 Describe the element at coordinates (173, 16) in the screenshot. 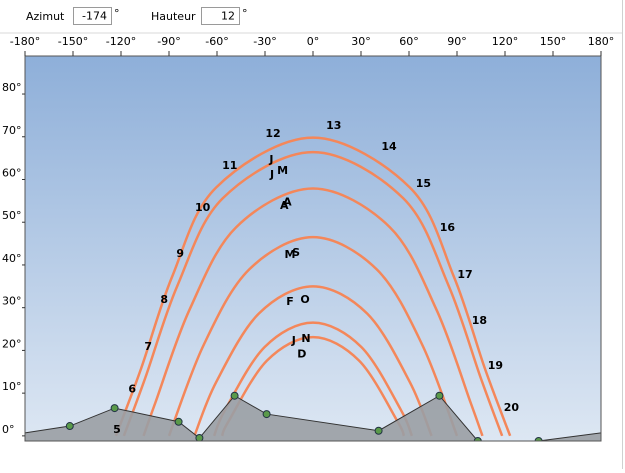

I see `altitude-label: Hauteur` at that location.